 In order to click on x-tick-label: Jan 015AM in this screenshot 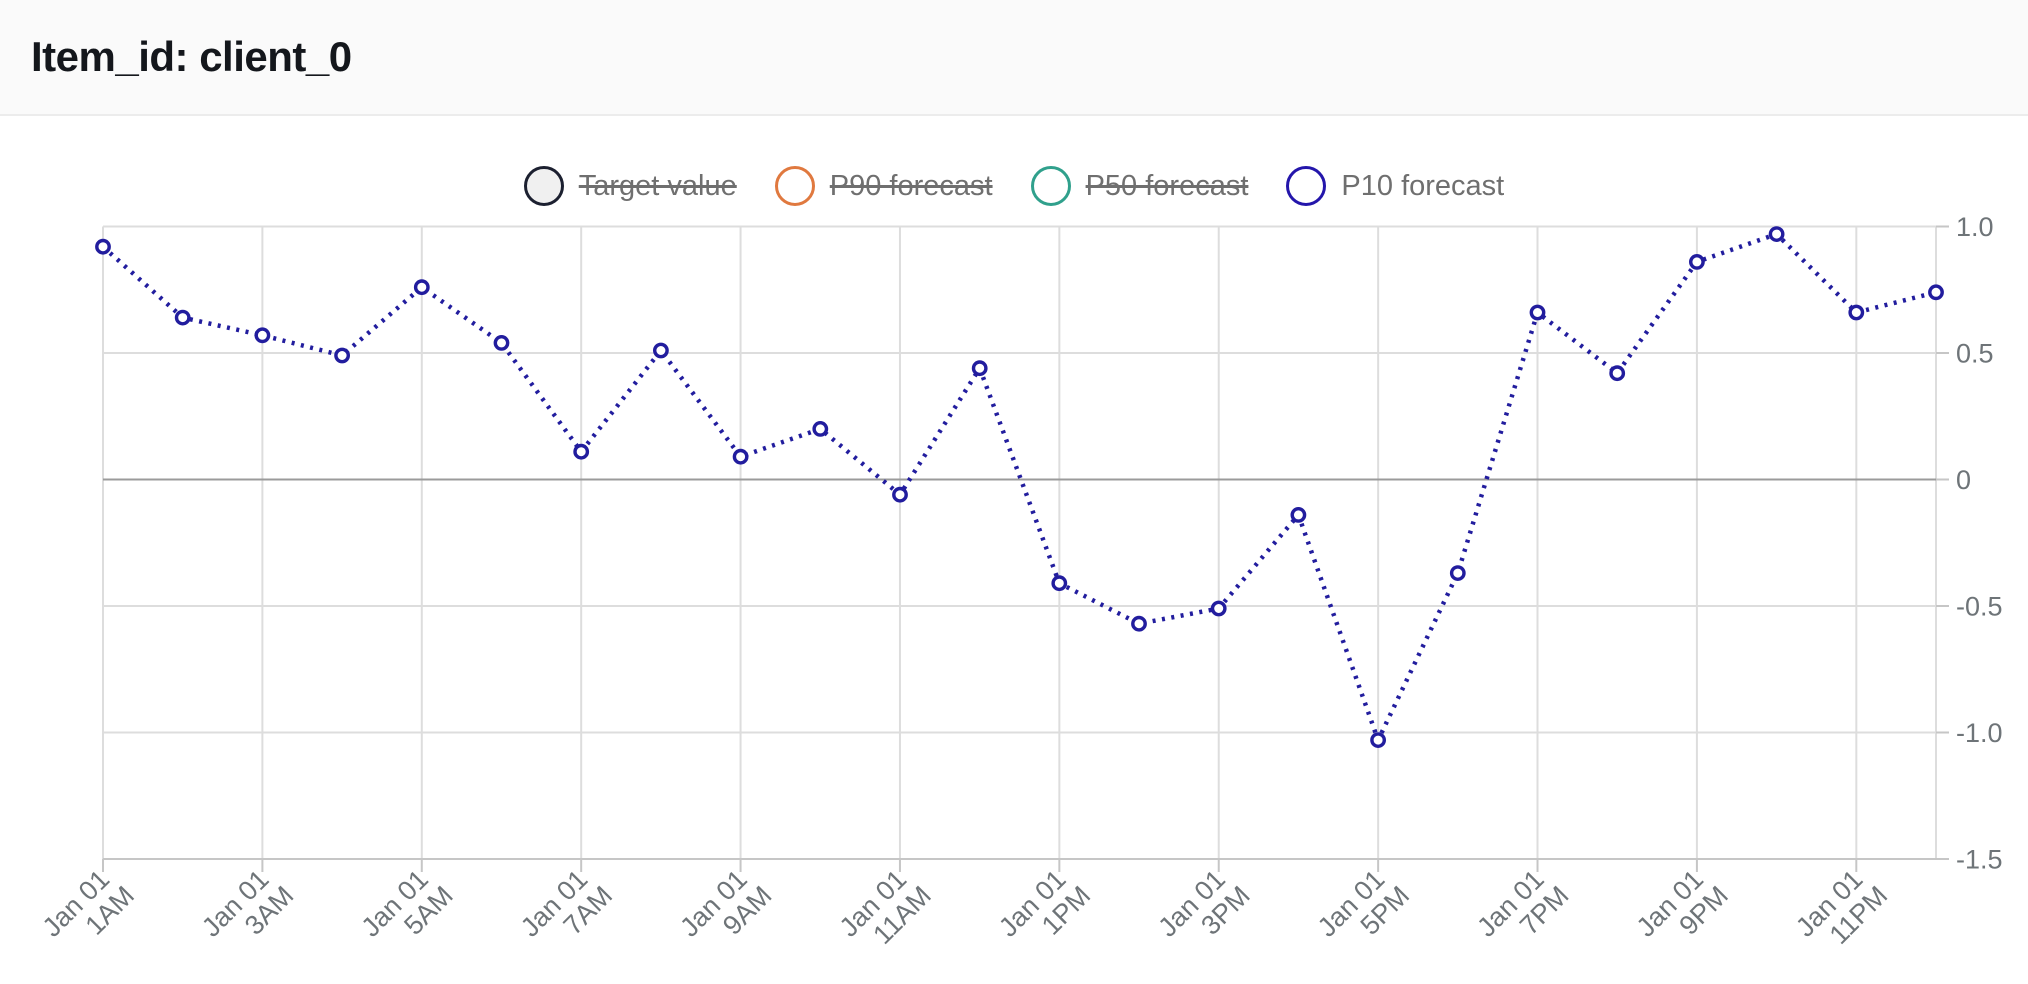, I will do `click(406, 911)`.